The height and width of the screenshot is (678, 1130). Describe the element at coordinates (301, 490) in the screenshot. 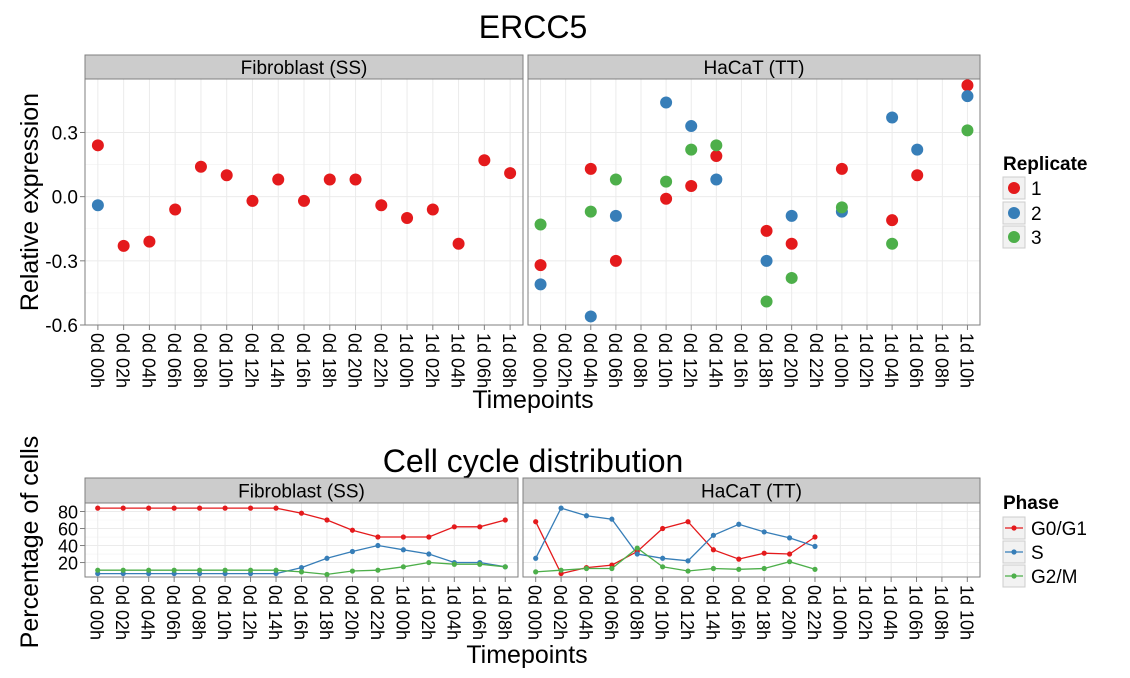

I see `facet-strip` at that location.